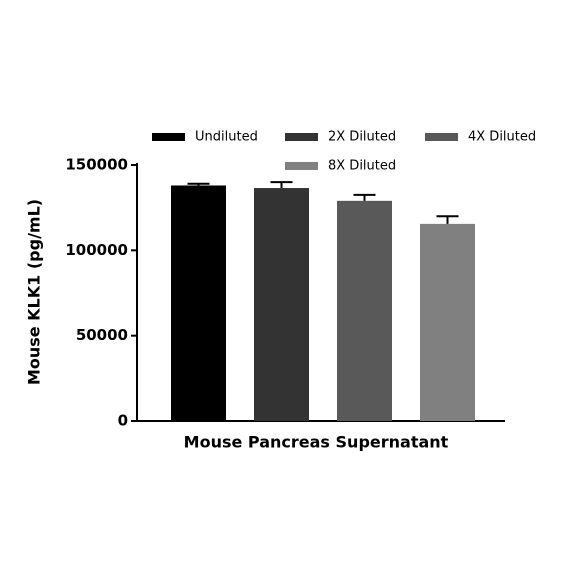 The image size is (584, 584). Describe the element at coordinates (102, 335) in the screenshot. I see `y-tick-label: 50000` at that location.